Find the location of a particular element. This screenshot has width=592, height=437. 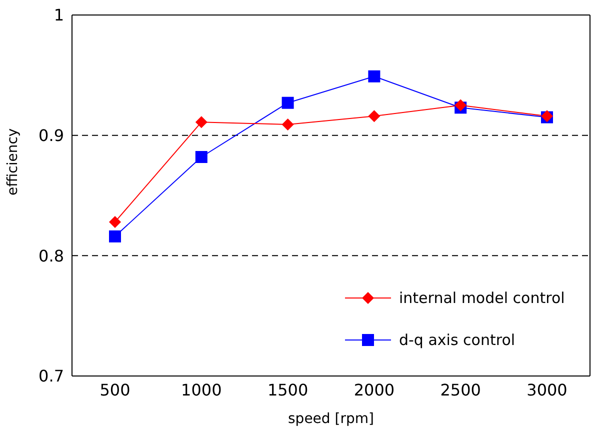

x-tick-label: 1000 is located at coordinates (201, 390).